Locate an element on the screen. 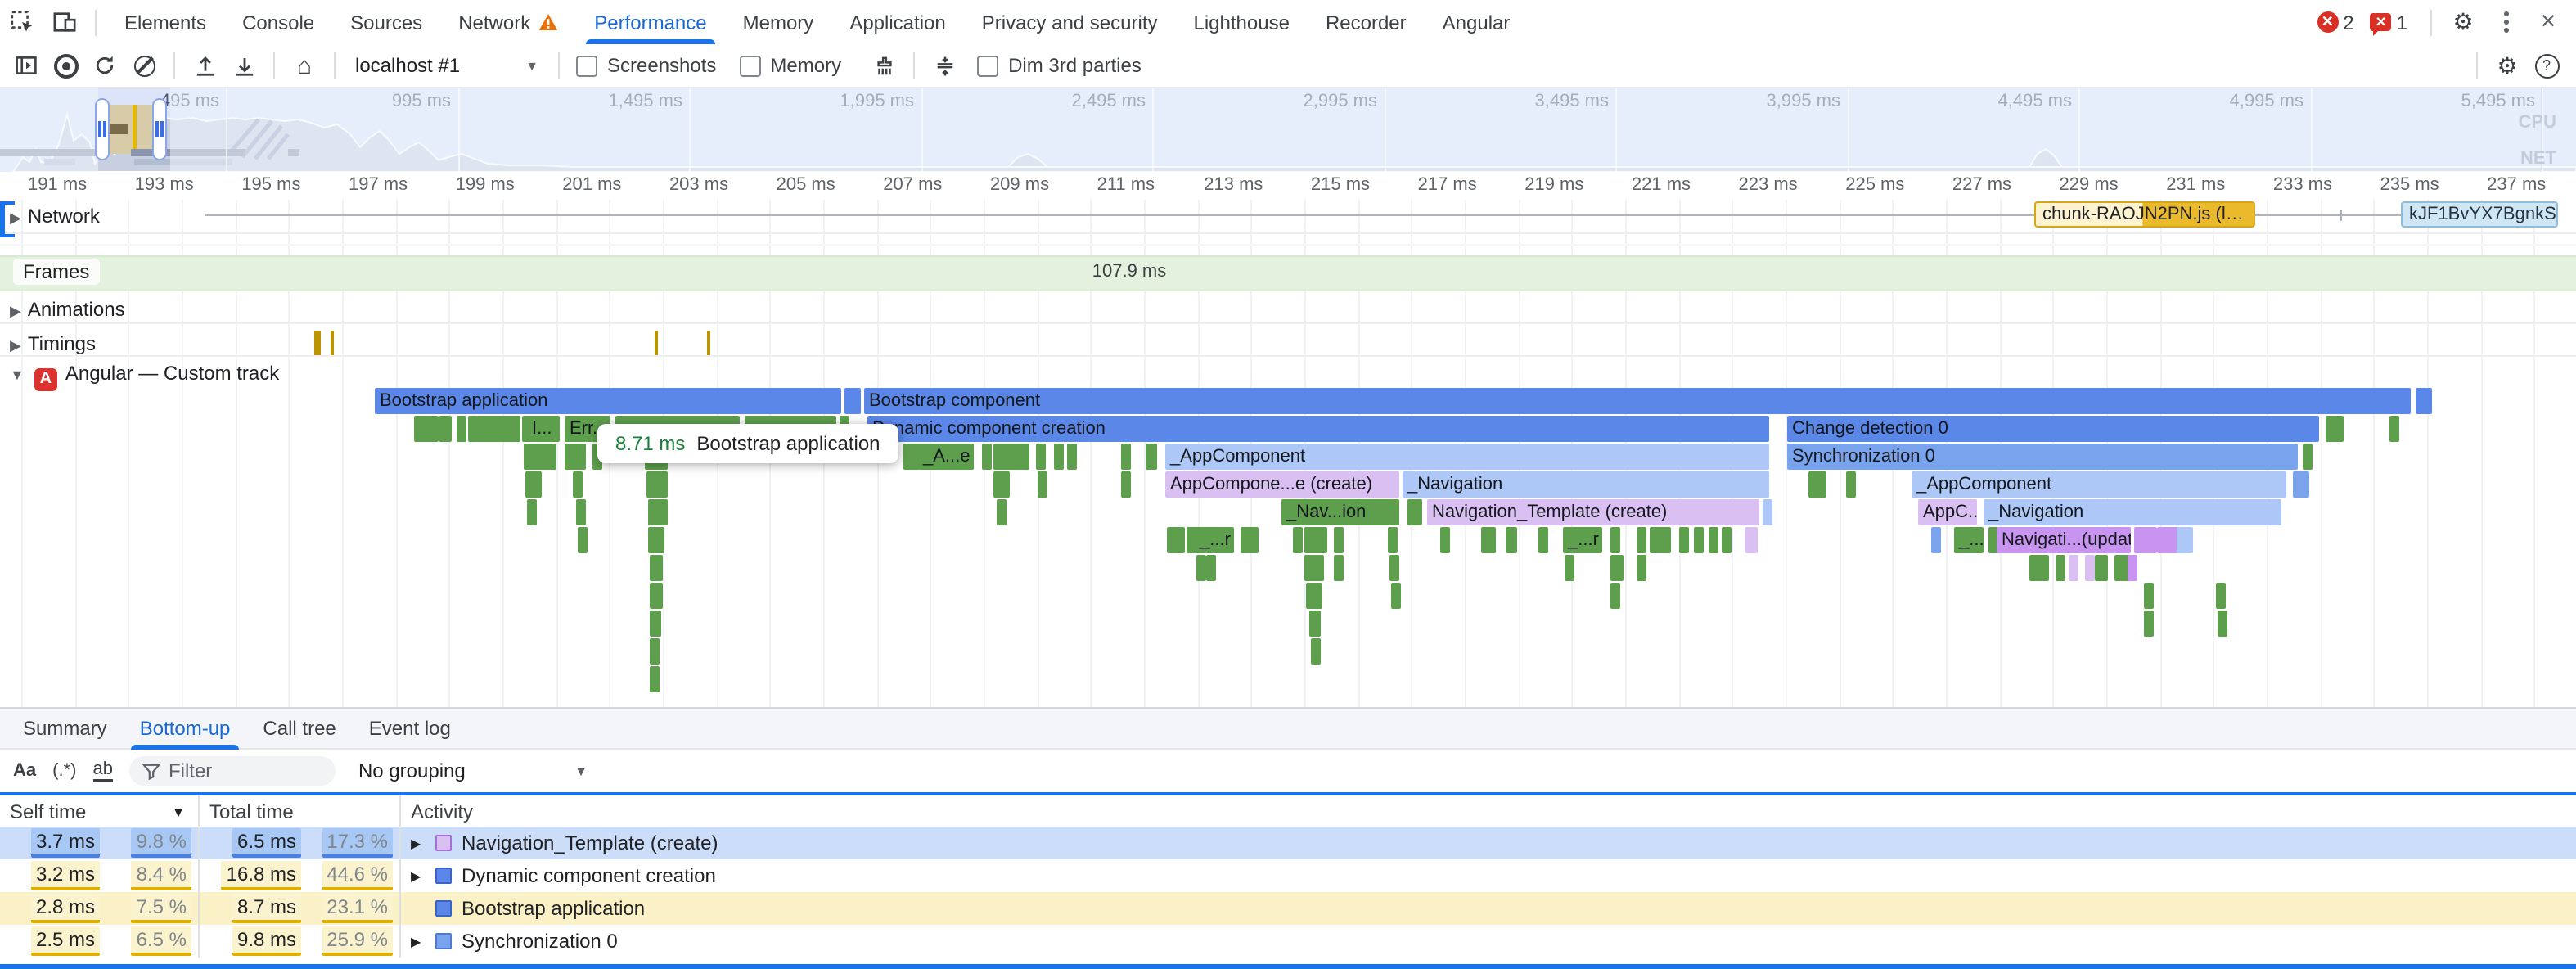  flame-bar-navigati-update: Navigati...(update) is located at coordinates (2064, 540).